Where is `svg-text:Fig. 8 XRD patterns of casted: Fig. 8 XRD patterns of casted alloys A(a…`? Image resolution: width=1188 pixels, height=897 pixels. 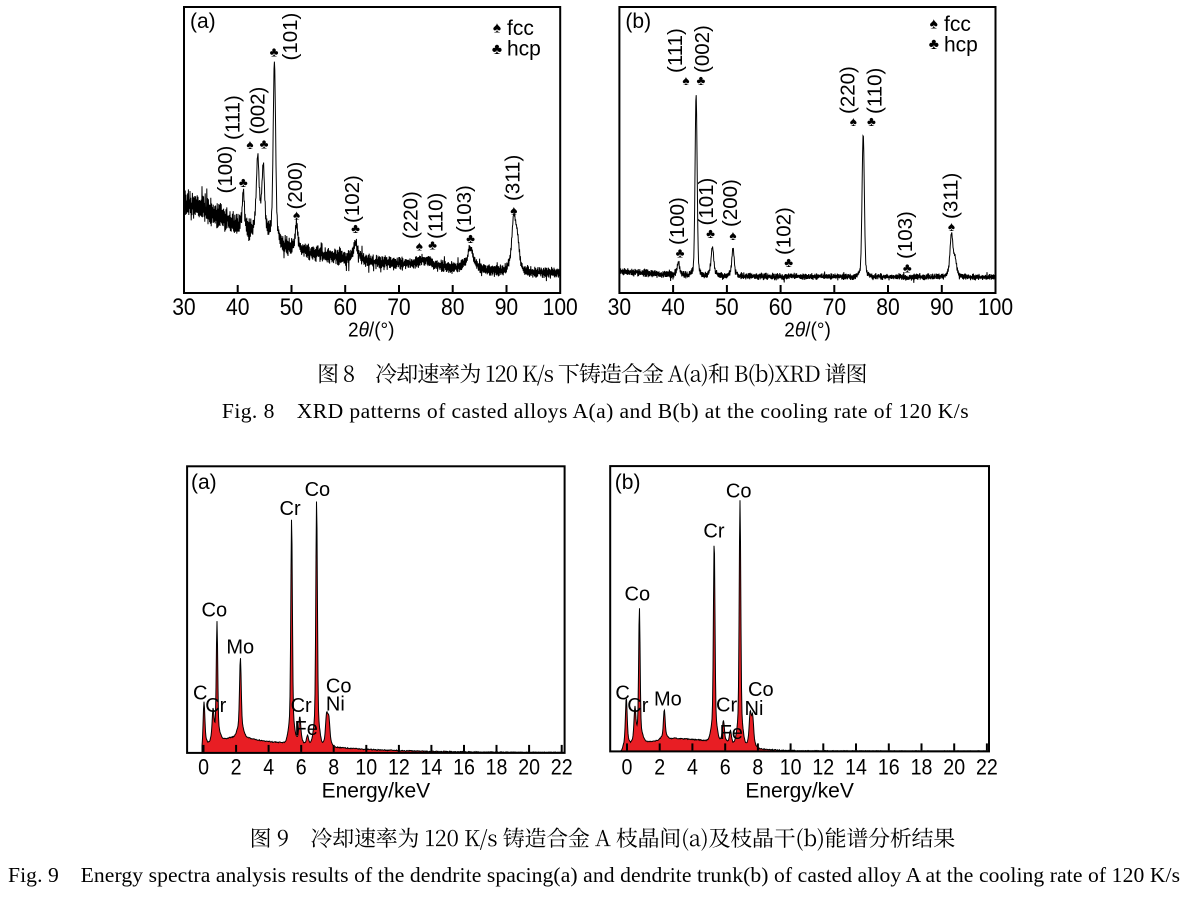 svg-text:Fig. 8 XRD patterns of casted: Fig. 8 XRD patterns of casted alloys A(a… is located at coordinates (595, 411).